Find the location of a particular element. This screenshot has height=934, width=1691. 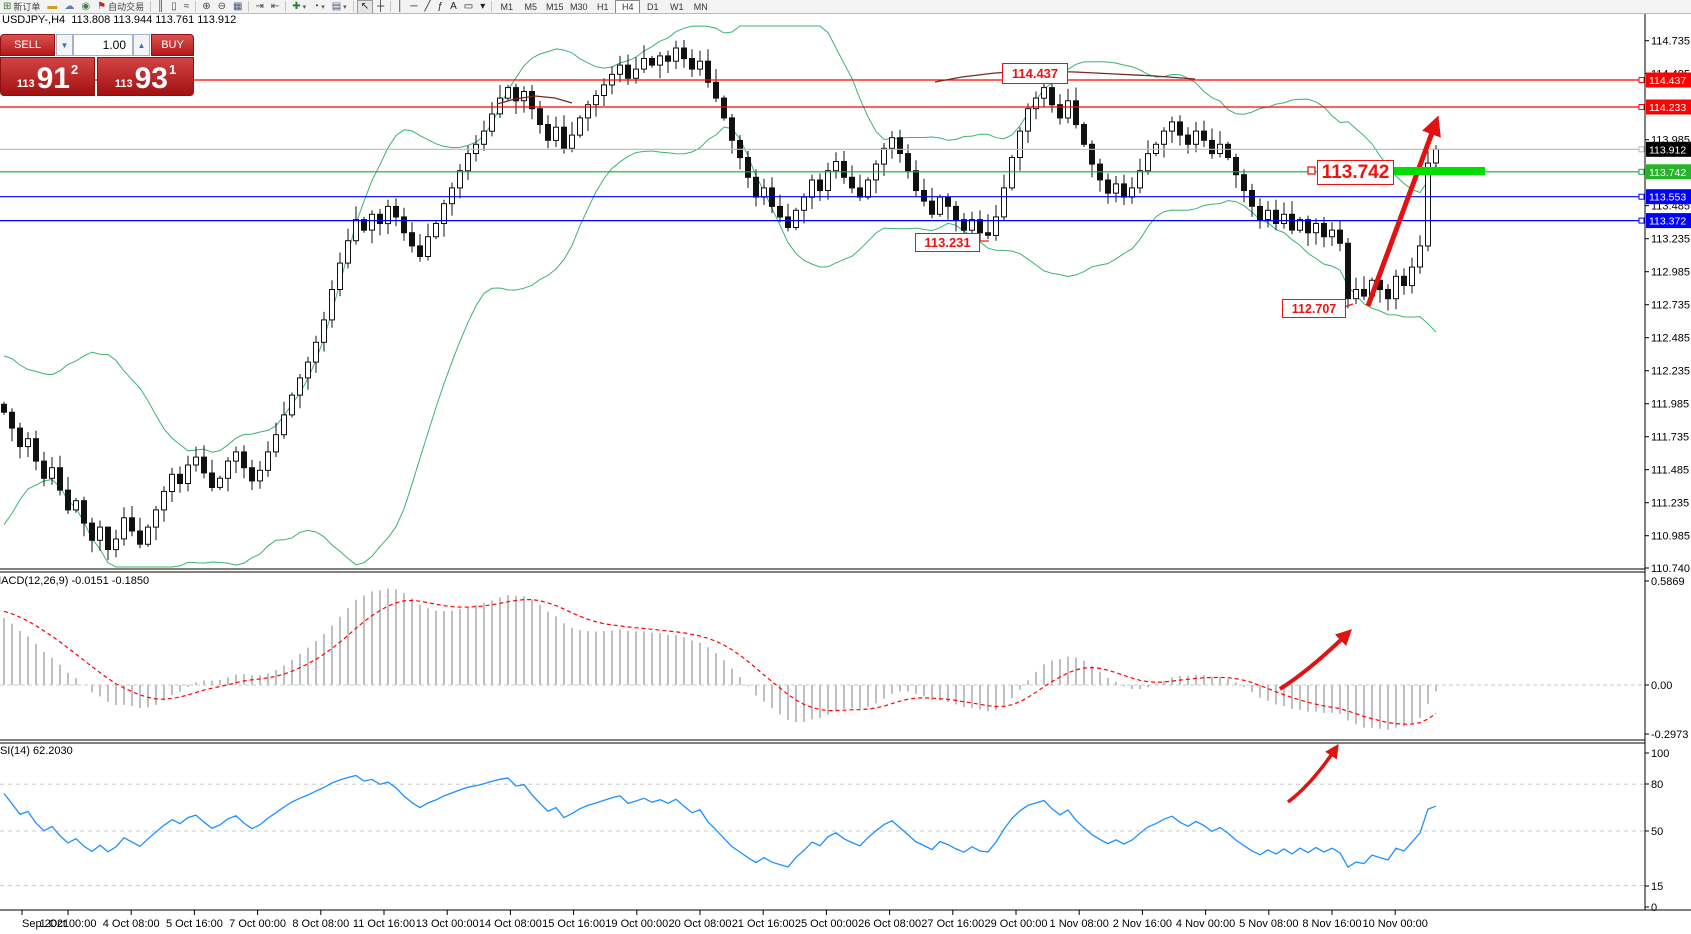

callout-anchor-handle is located at coordinates (1311, 170).